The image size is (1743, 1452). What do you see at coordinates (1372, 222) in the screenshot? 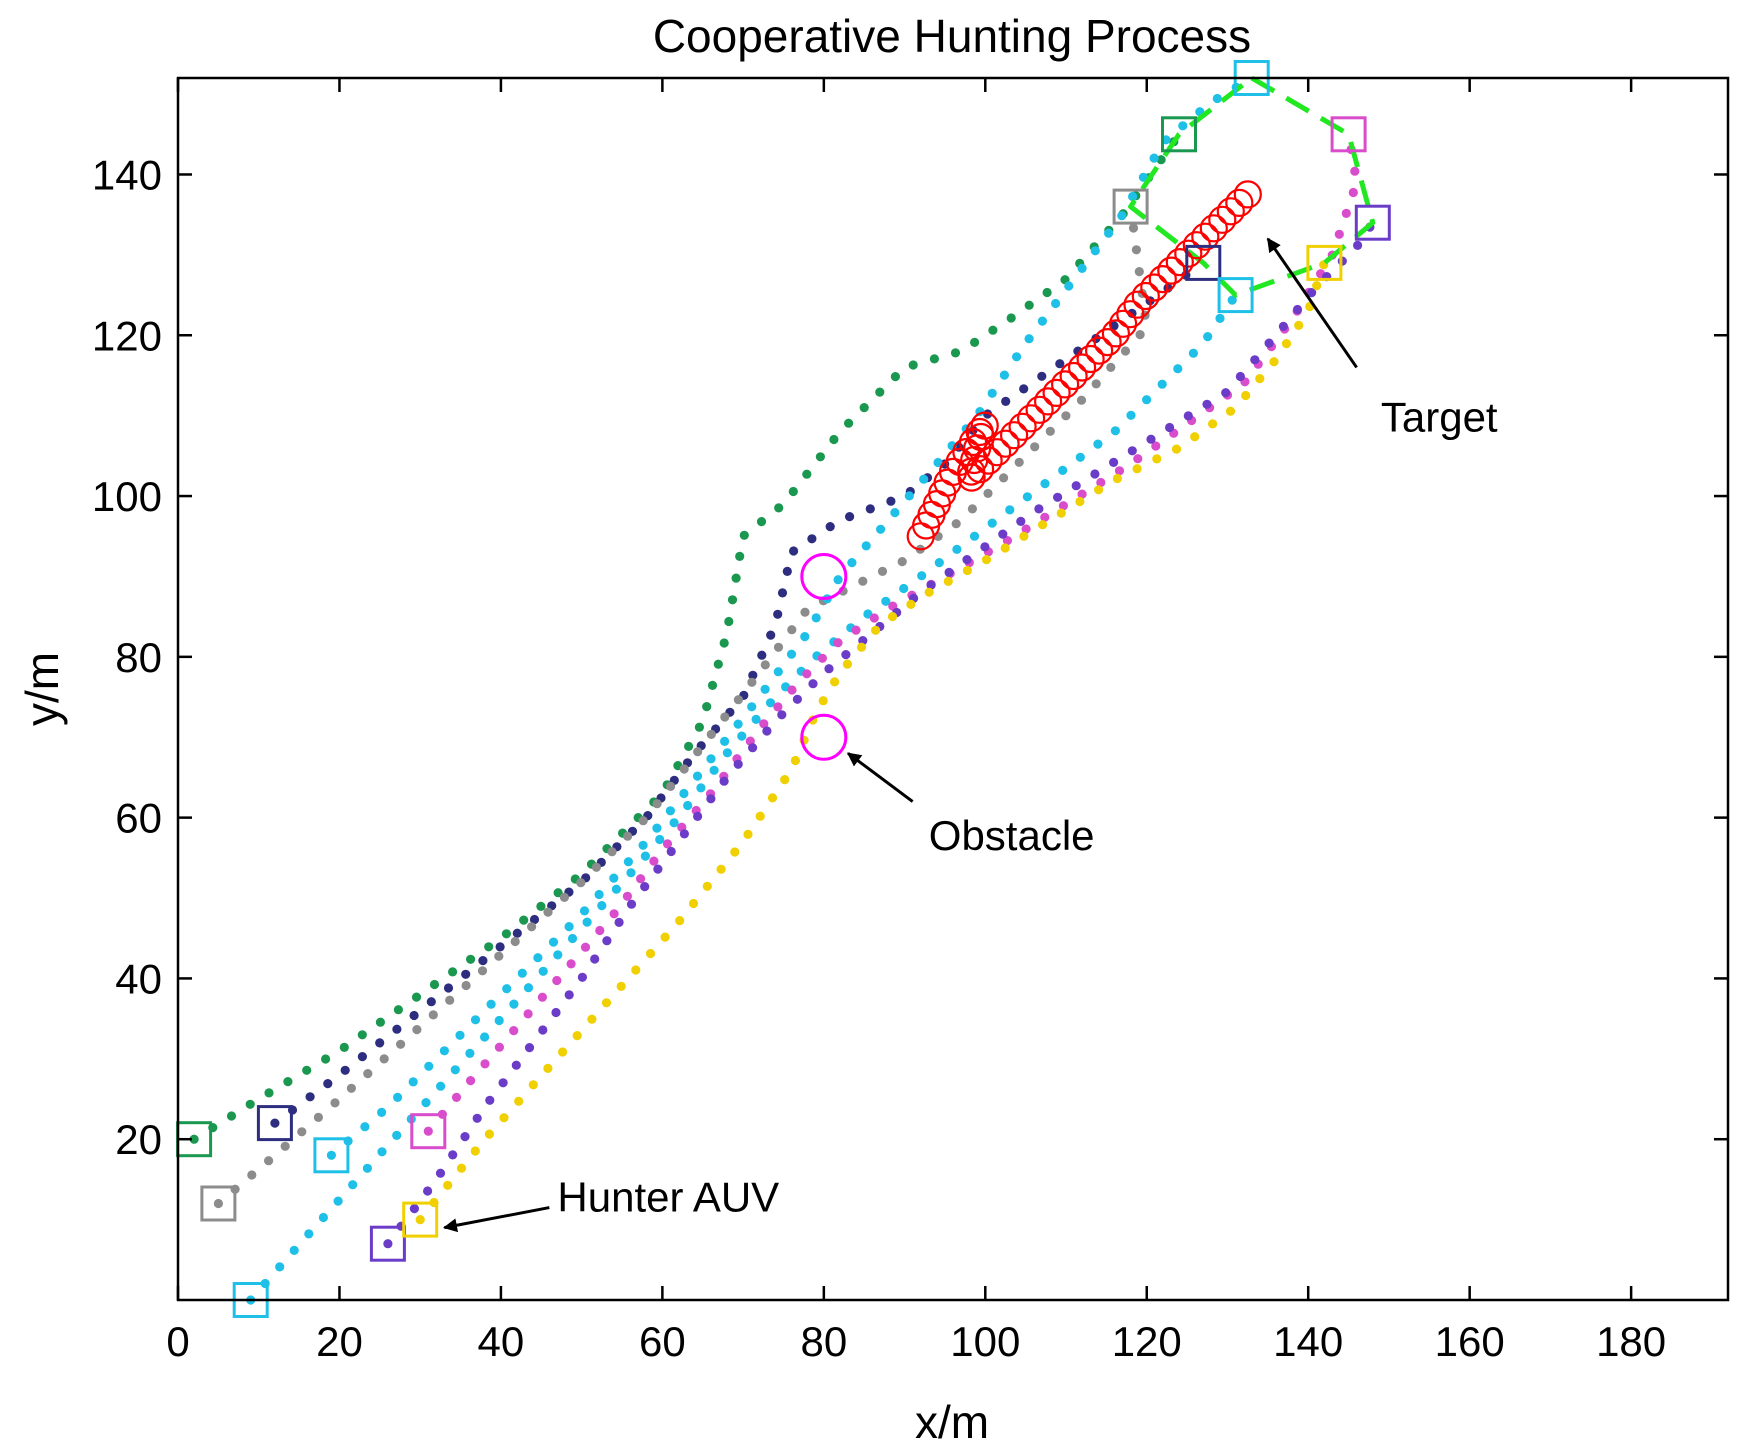
I see `hunter-6-end-marker` at bounding box center [1372, 222].